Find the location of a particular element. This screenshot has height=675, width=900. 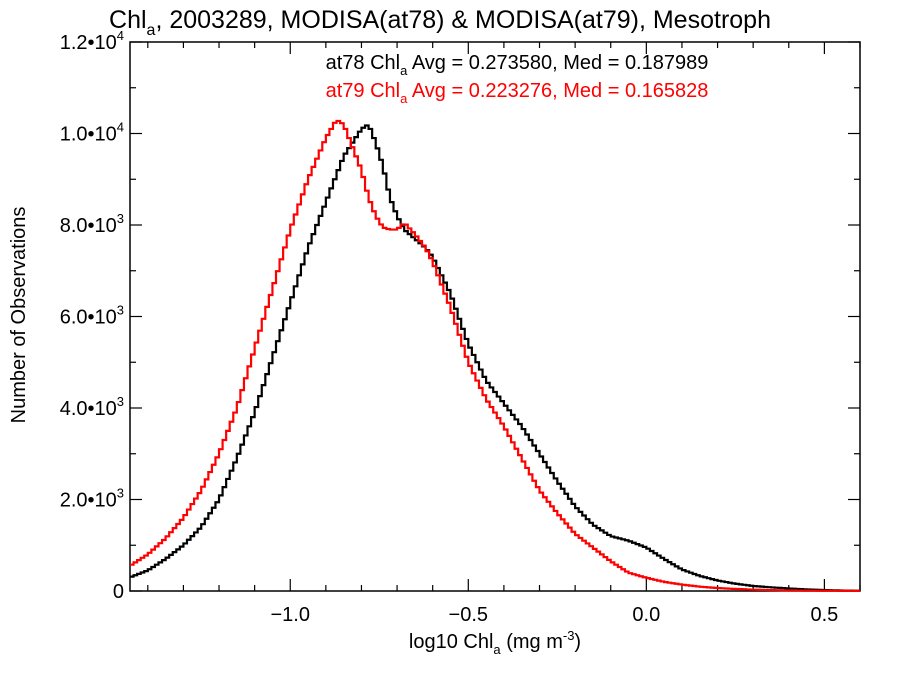

y-tick-label: 4.0•103 is located at coordinates (92, 407).